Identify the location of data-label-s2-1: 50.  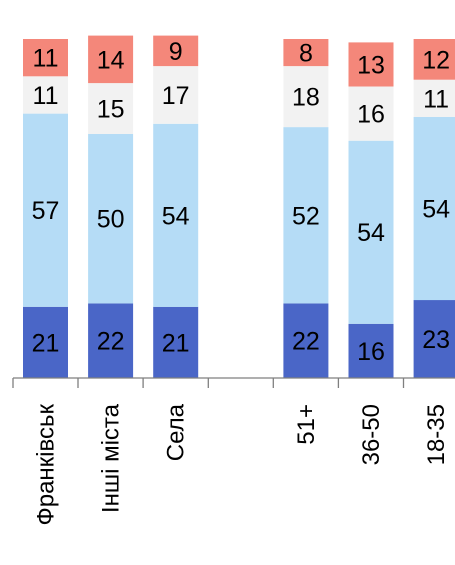
(111, 220).